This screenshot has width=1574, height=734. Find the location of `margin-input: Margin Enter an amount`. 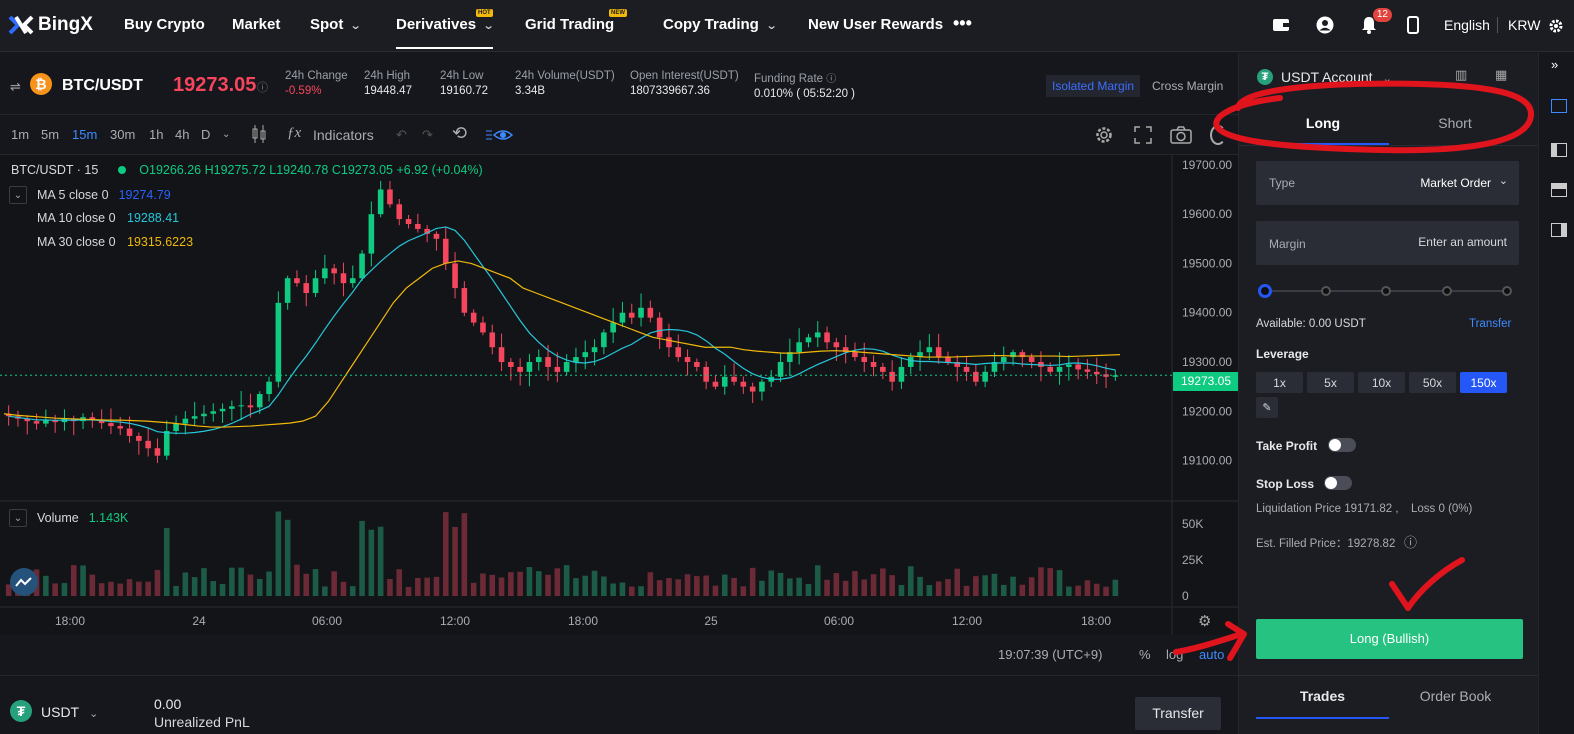

margin-input: Margin Enter an amount is located at coordinates (1387, 243).